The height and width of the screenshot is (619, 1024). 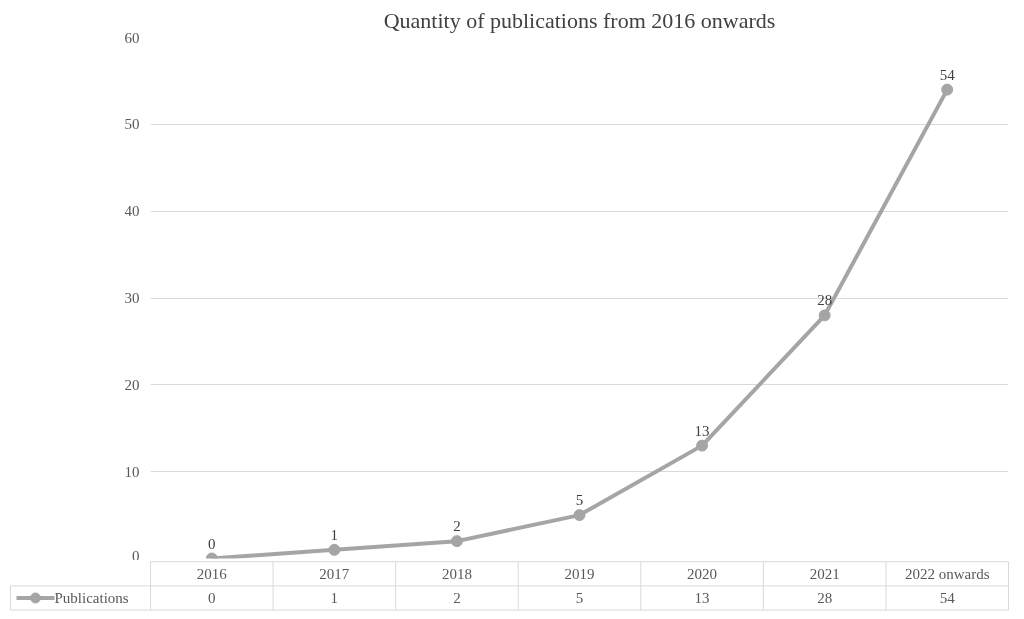 I want to click on data-label: 1, so click(x=334, y=534).